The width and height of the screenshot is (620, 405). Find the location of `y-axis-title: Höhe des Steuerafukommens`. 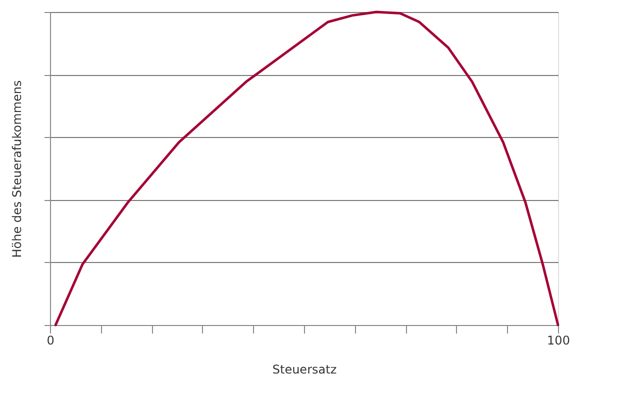

y-axis-title: Höhe des Steuerafukommens is located at coordinates (17, 169).